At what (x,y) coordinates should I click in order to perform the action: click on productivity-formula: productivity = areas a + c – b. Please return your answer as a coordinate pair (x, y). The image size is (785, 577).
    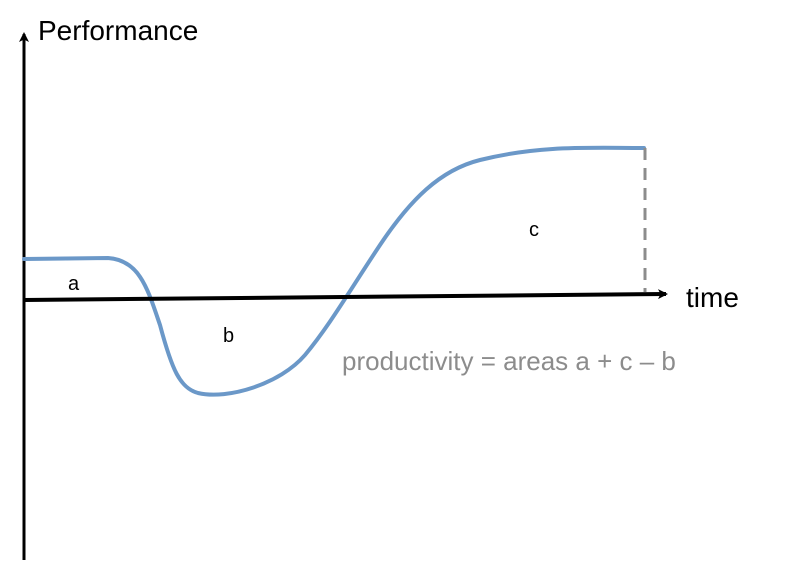
    Looking at the image, I should click on (509, 361).